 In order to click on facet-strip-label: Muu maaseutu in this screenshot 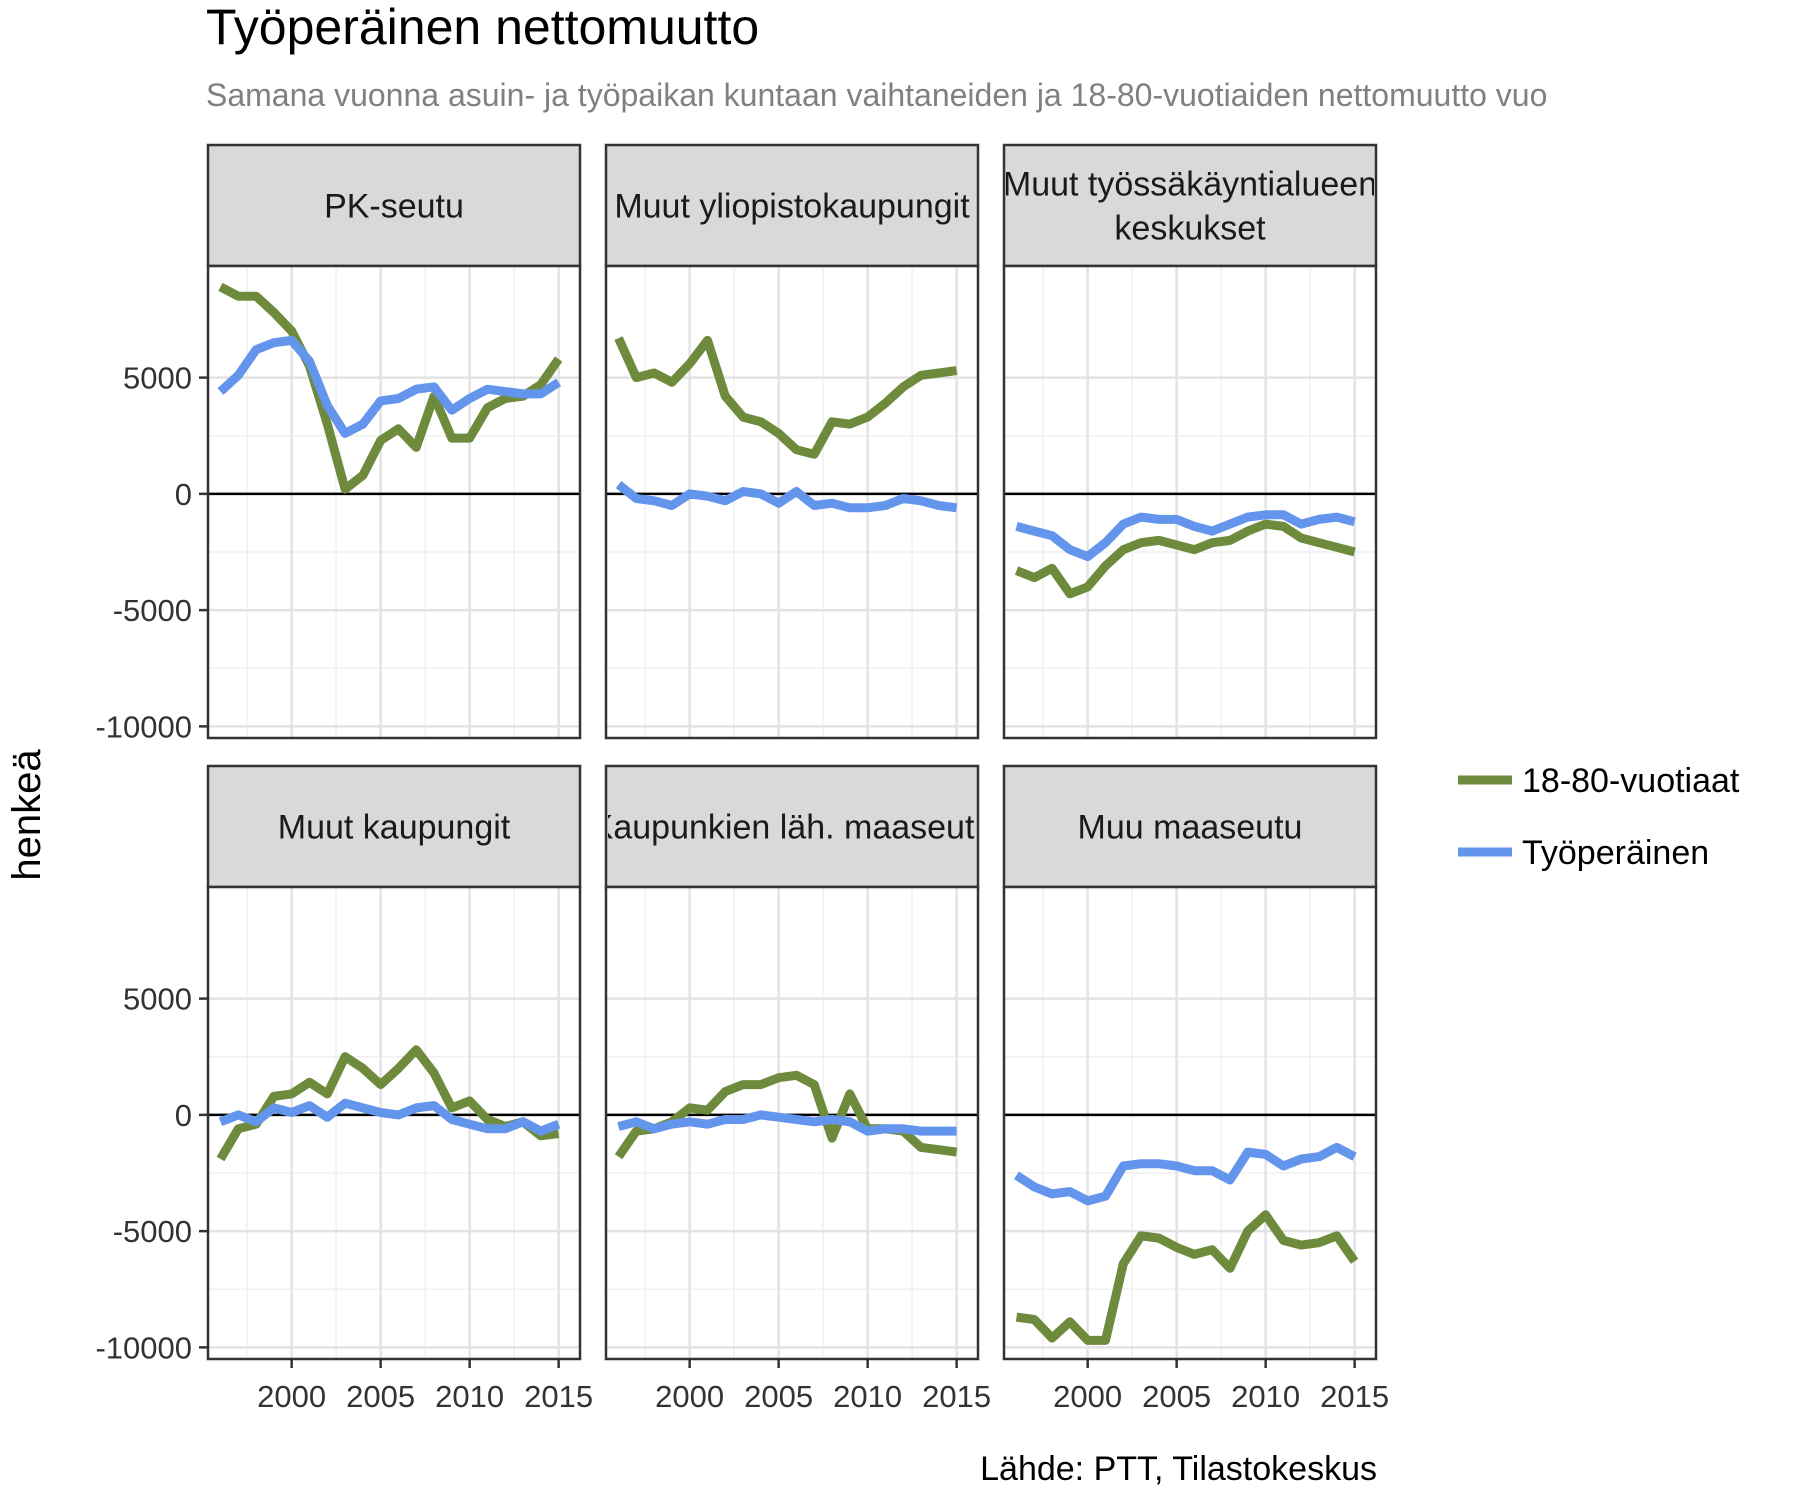, I will do `click(1190, 828)`.